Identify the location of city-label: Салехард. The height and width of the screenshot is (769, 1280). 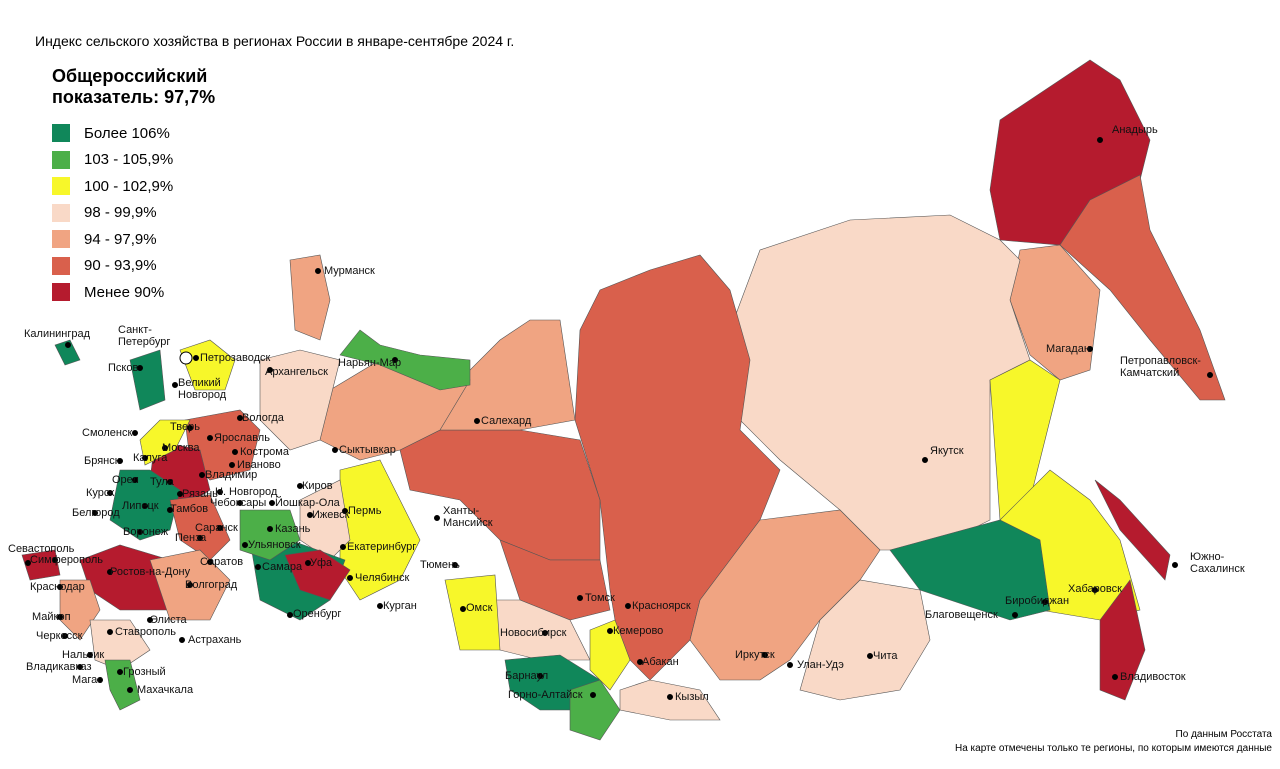
(506, 421).